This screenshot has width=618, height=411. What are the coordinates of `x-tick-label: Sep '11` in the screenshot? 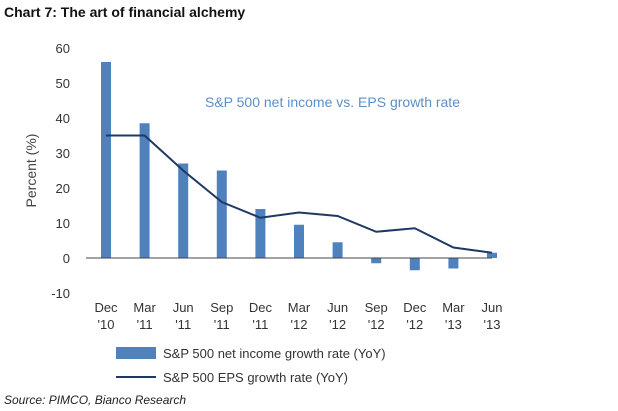 It's located at (221, 316).